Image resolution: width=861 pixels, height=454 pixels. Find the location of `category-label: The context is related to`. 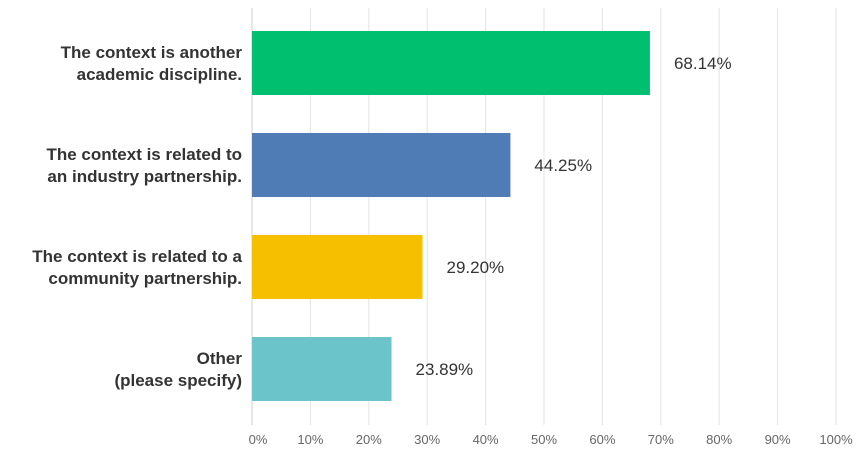

category-label: The context is related to is located at coordinates (144, 154).